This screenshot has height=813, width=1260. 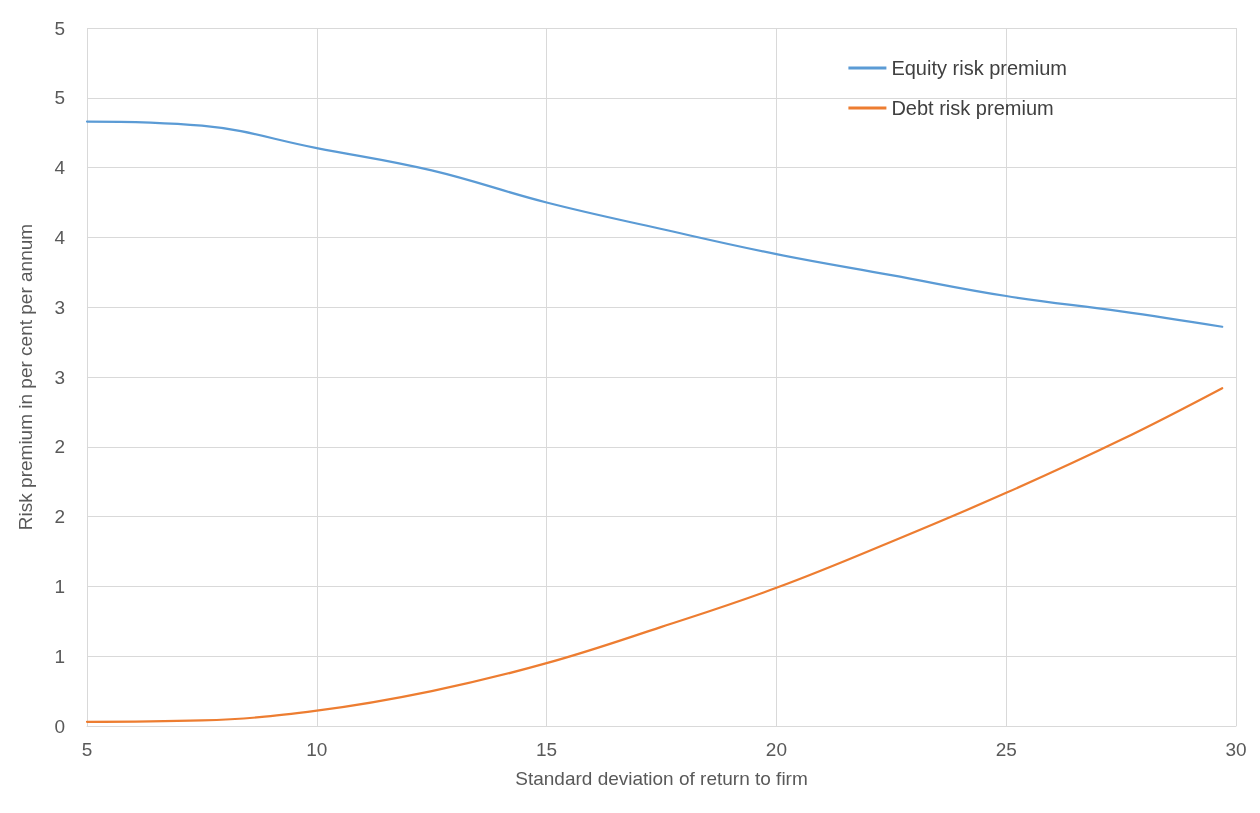 I want to click on x-tick-label: 10, so click(x=317, y=749).